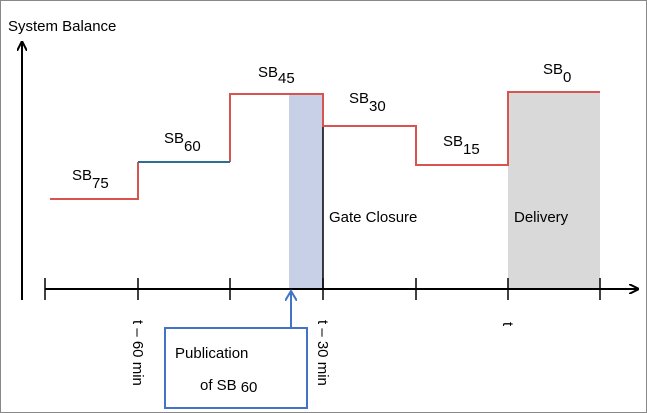 The height and width of the screenshot is (413, 647). Describe the element at coordinates (137, 353) in the screenshot. I see `time-label: t – 60 min` at that location.